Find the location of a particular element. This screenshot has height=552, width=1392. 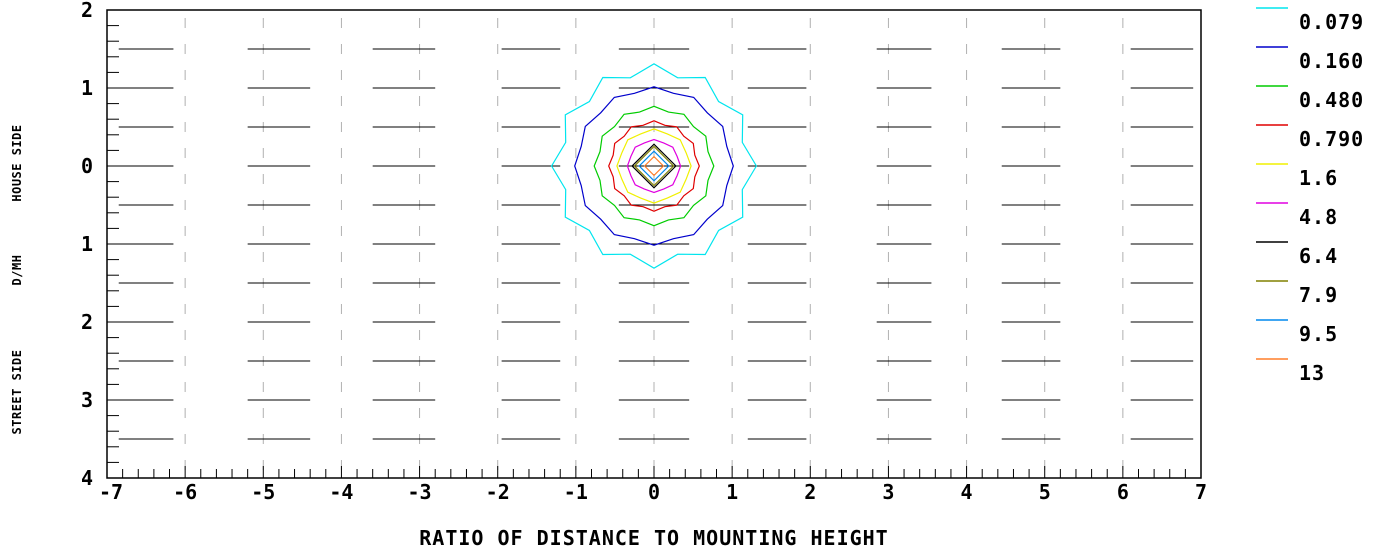

contour-1.6 is located at coordinates (654, 166).